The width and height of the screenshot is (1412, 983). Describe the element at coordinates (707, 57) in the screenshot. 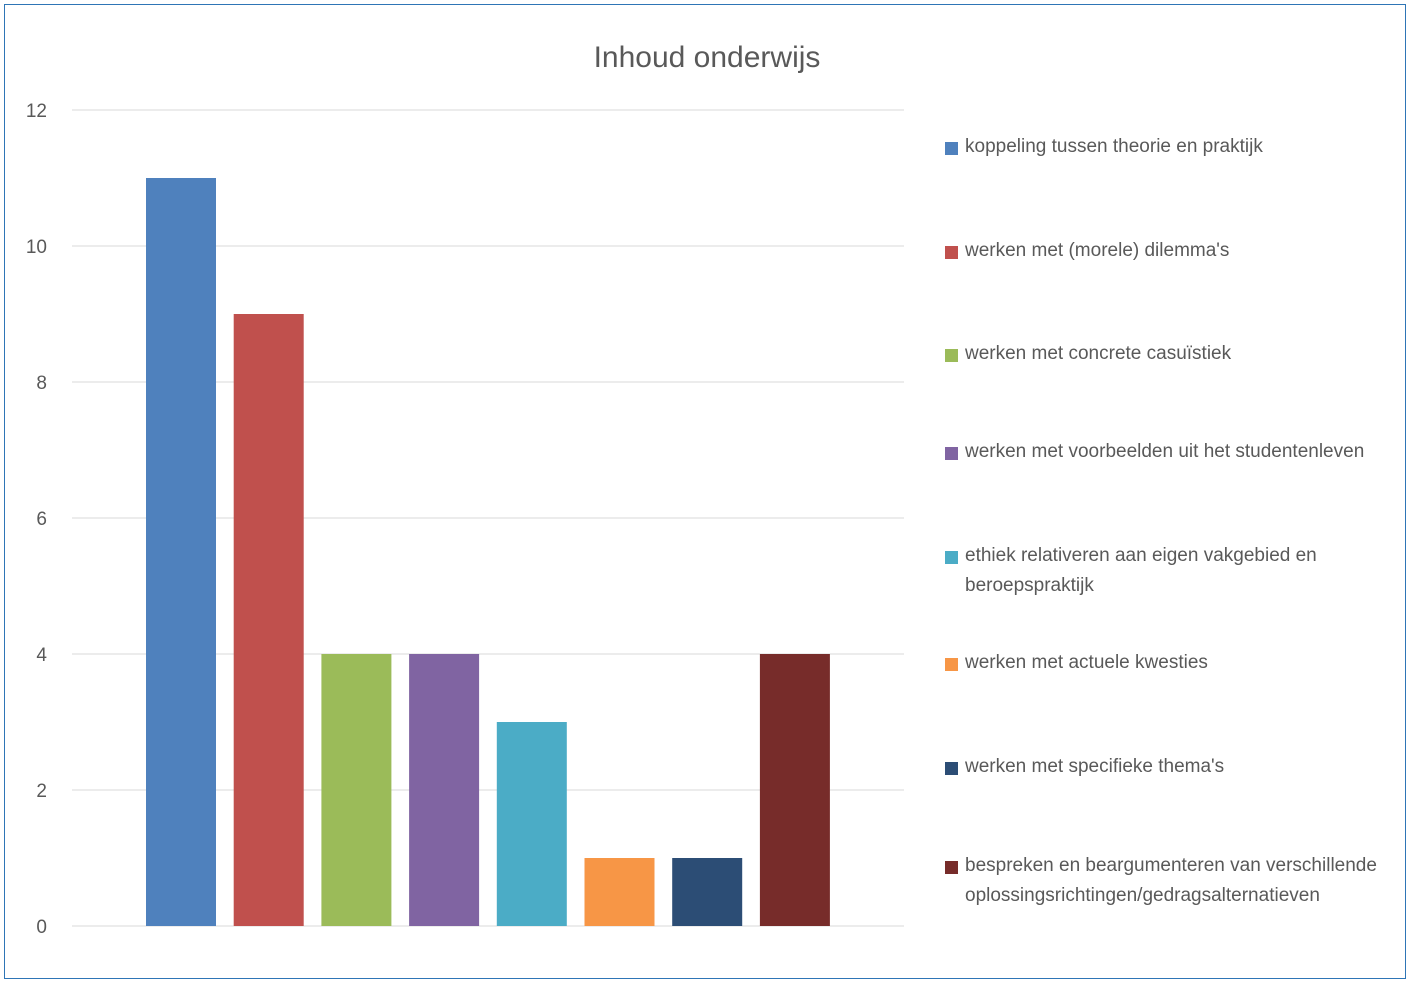

I see `chart-title: Inhoud onderwijs` at that location.